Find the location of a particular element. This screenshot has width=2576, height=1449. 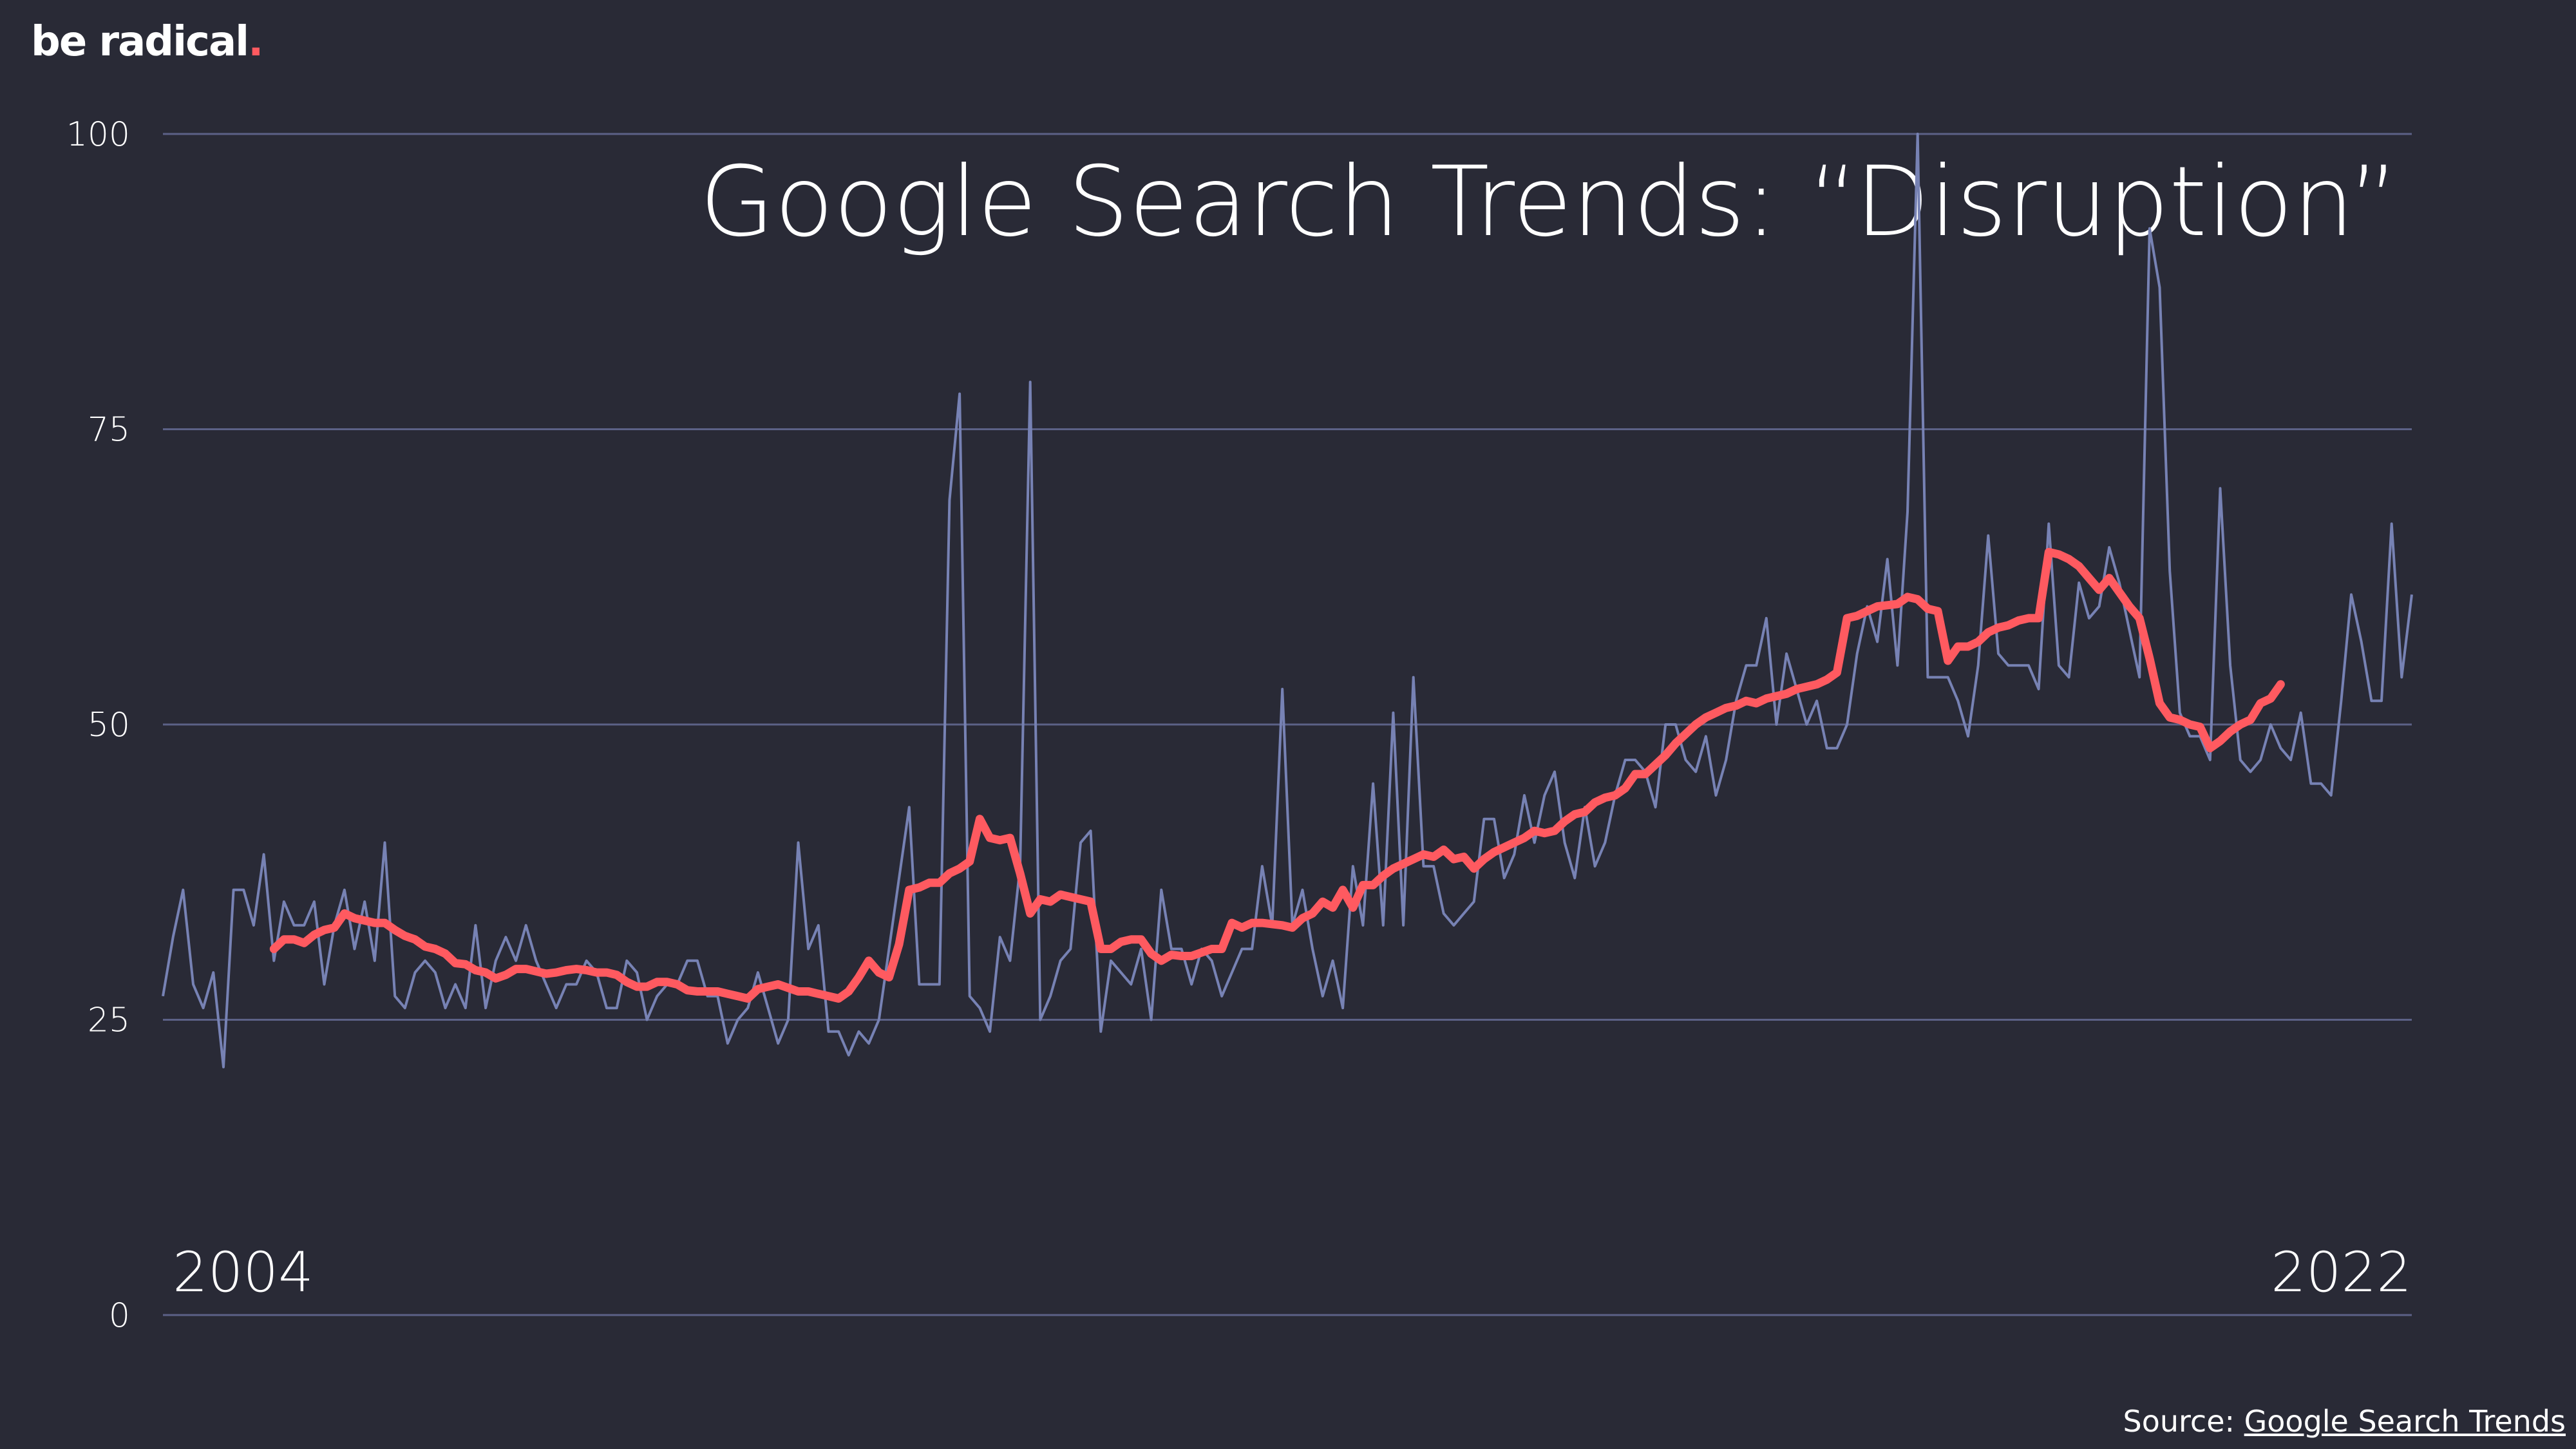

source-prefix: Source: is located at coordinates (2183, 1421).